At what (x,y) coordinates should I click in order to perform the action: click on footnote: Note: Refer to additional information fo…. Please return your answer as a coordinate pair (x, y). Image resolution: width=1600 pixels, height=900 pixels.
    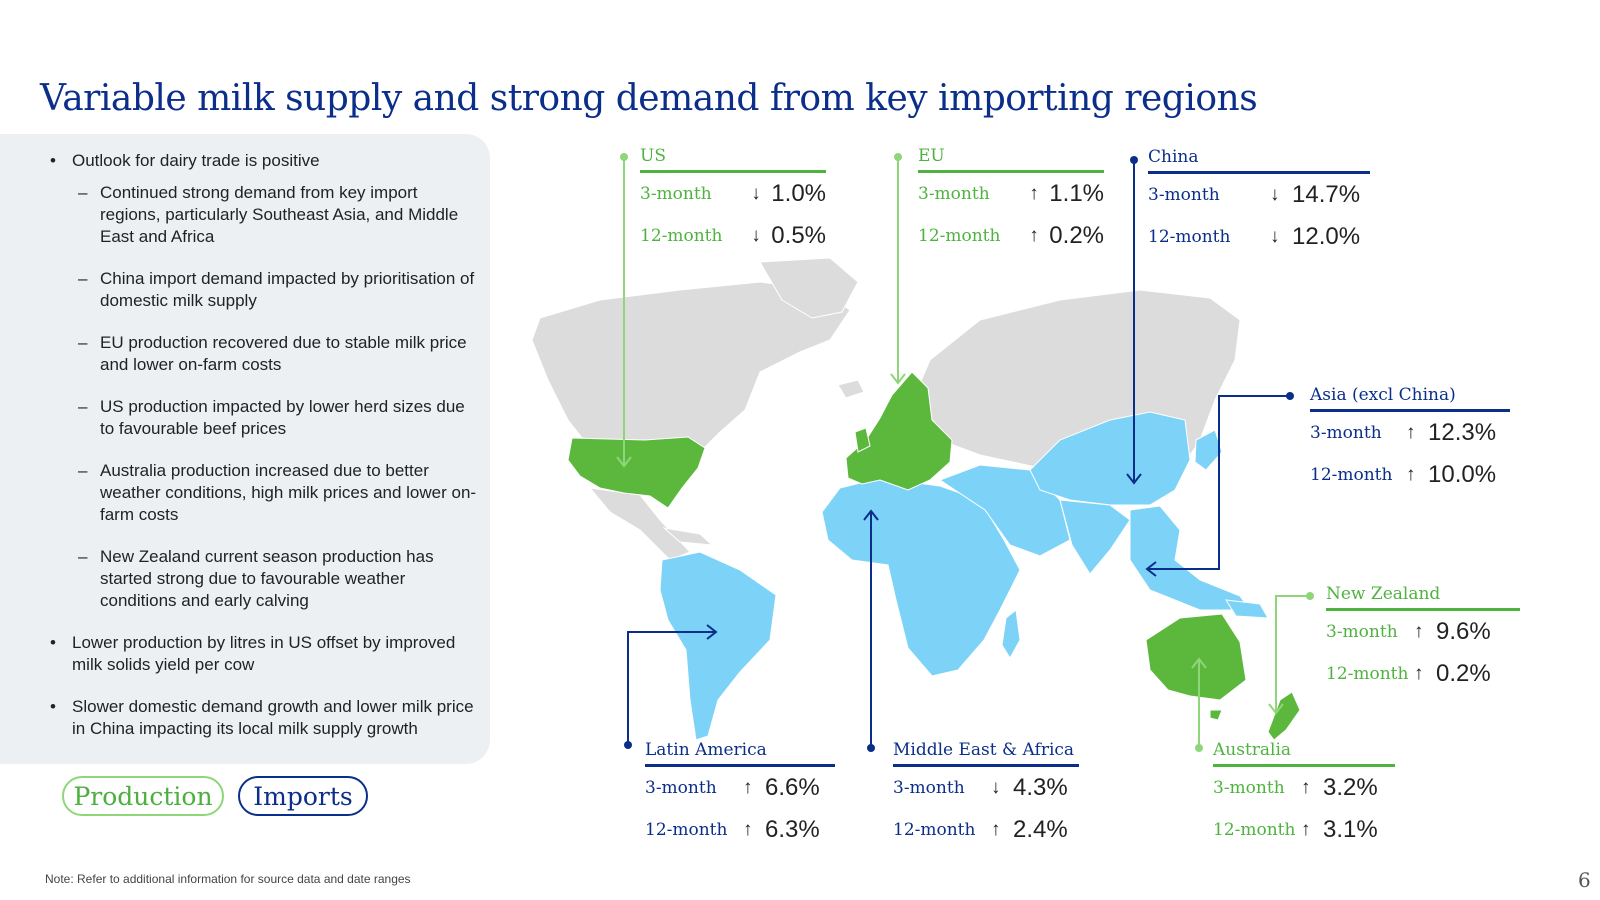
    Looking at the image, I should click on (228, 879).